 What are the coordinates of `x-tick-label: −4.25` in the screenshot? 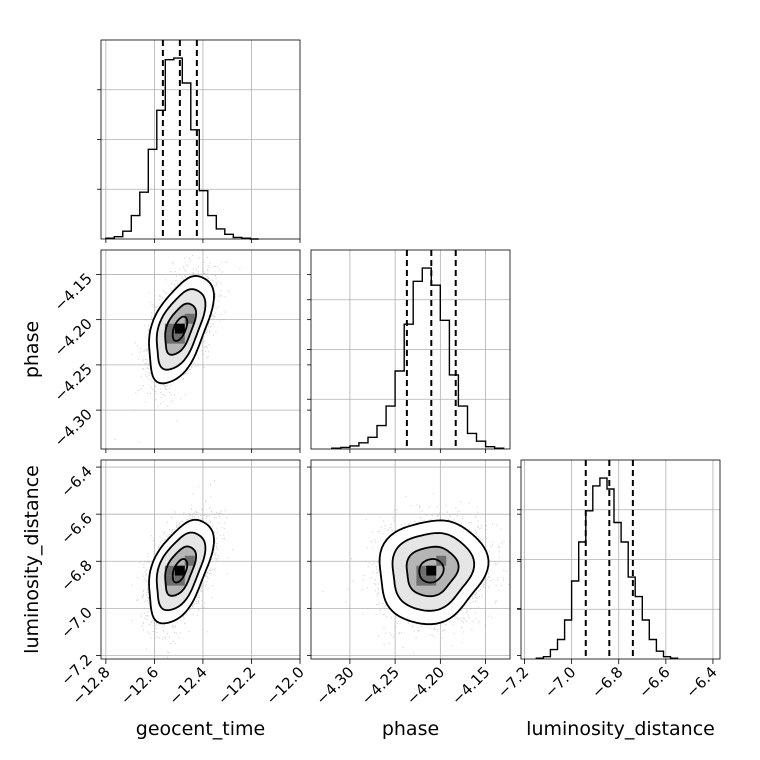 It's located at (380, 685).